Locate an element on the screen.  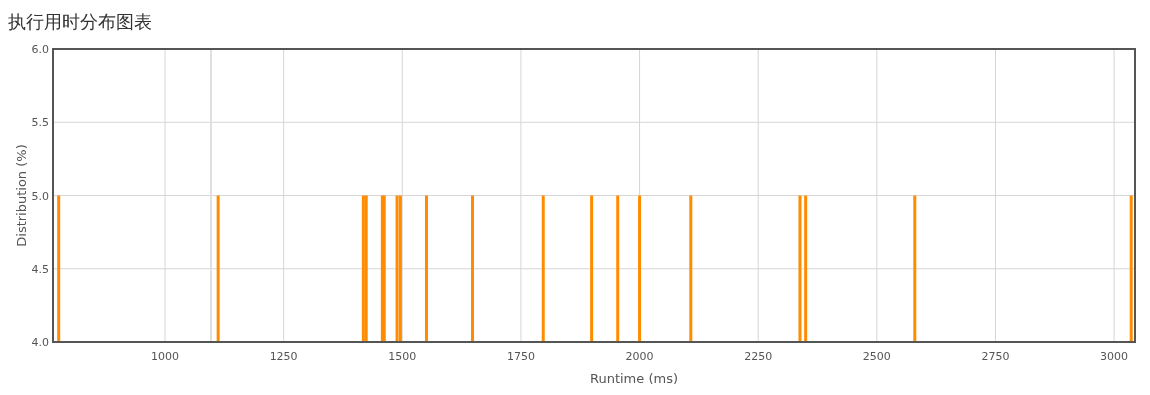
y-tick-label: 4.5 is located at coordinates (40, 269).